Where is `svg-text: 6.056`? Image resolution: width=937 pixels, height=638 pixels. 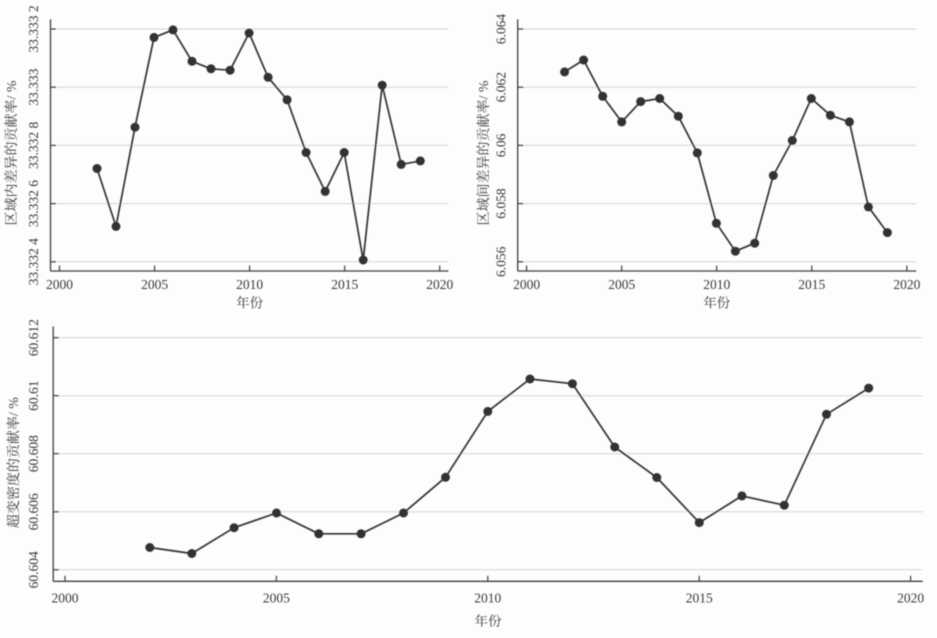 svg-text: 6.056 is located at coordinates (500, 261).